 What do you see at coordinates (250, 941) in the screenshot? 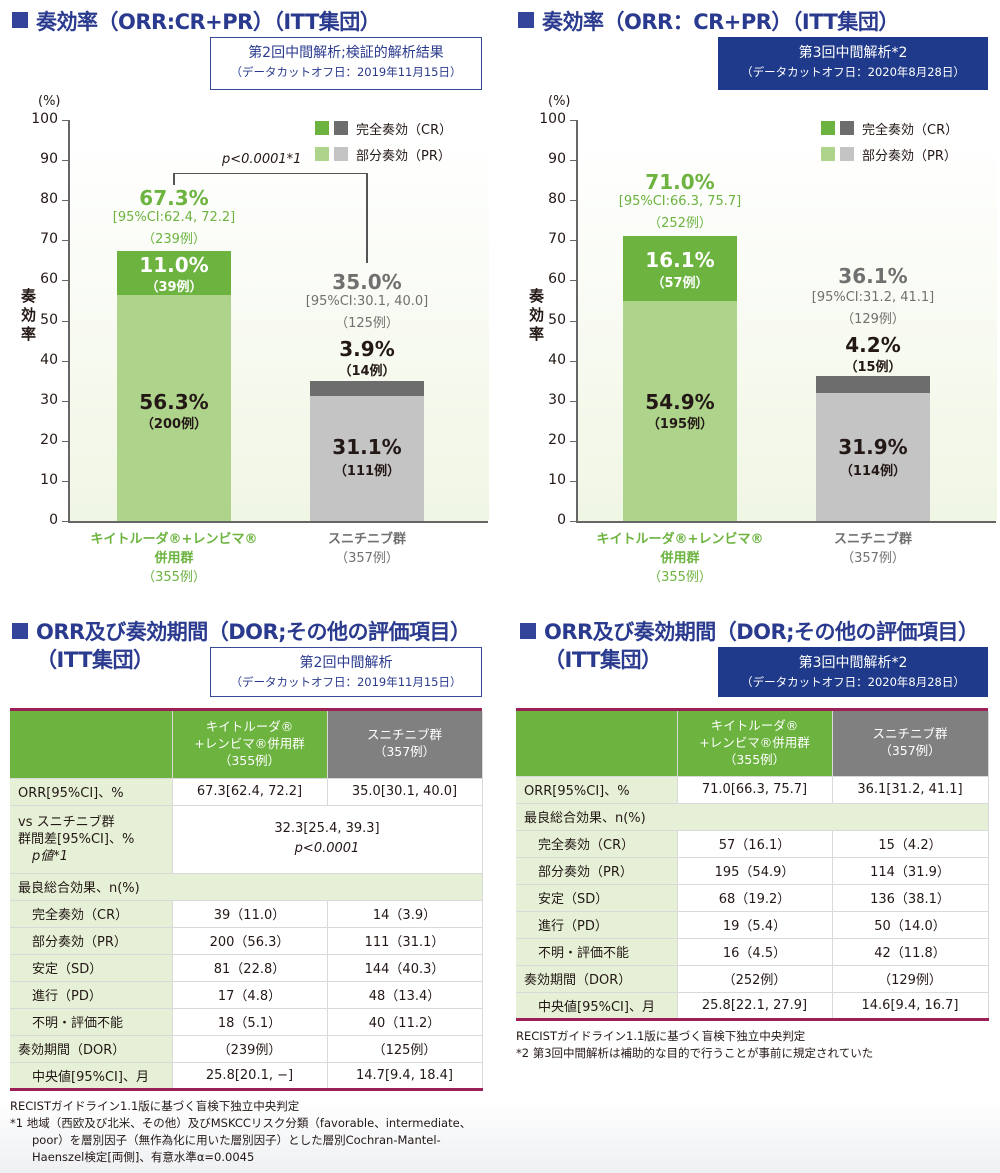
I see `table-cell: 200（56.3）` at bounding box center [250, 941].